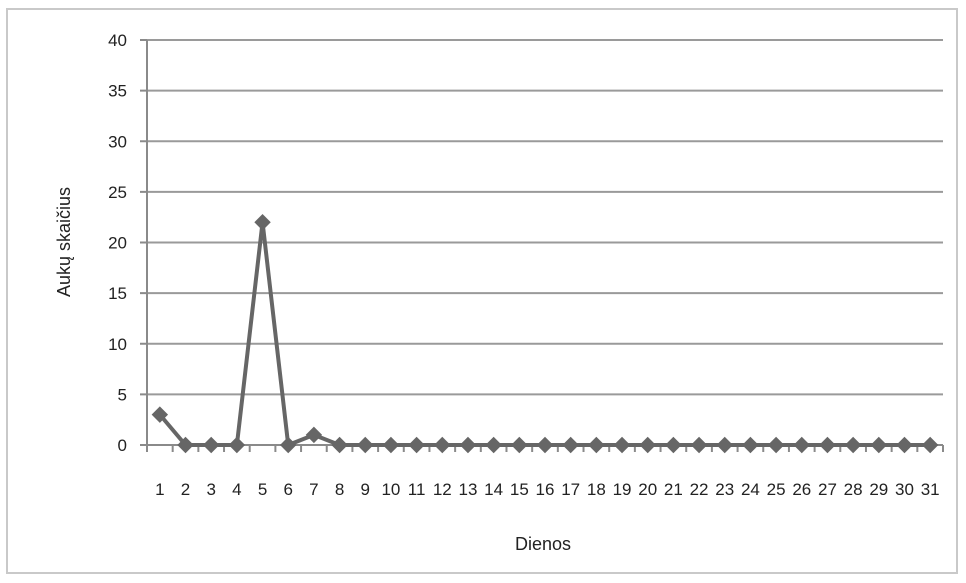  What do you see at coordinates (122, 394) in the screenshot?
I see `y-tick-label-5: 5` at bounding box center [122, 394].